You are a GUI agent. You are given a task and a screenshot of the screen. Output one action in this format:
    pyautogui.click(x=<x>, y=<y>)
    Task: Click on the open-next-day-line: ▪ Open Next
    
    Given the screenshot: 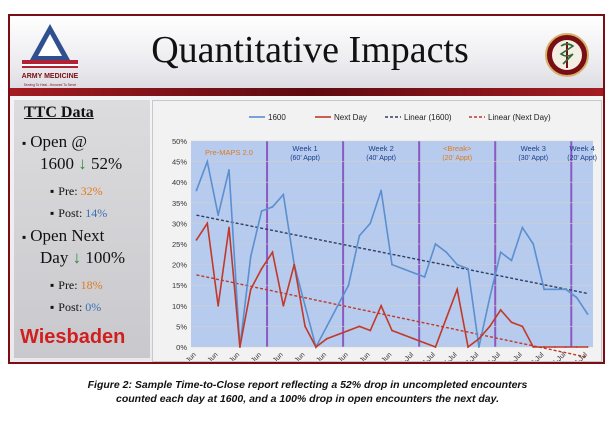 What is the action you would take?
    pyautogui.click(x=63, y=235)
    